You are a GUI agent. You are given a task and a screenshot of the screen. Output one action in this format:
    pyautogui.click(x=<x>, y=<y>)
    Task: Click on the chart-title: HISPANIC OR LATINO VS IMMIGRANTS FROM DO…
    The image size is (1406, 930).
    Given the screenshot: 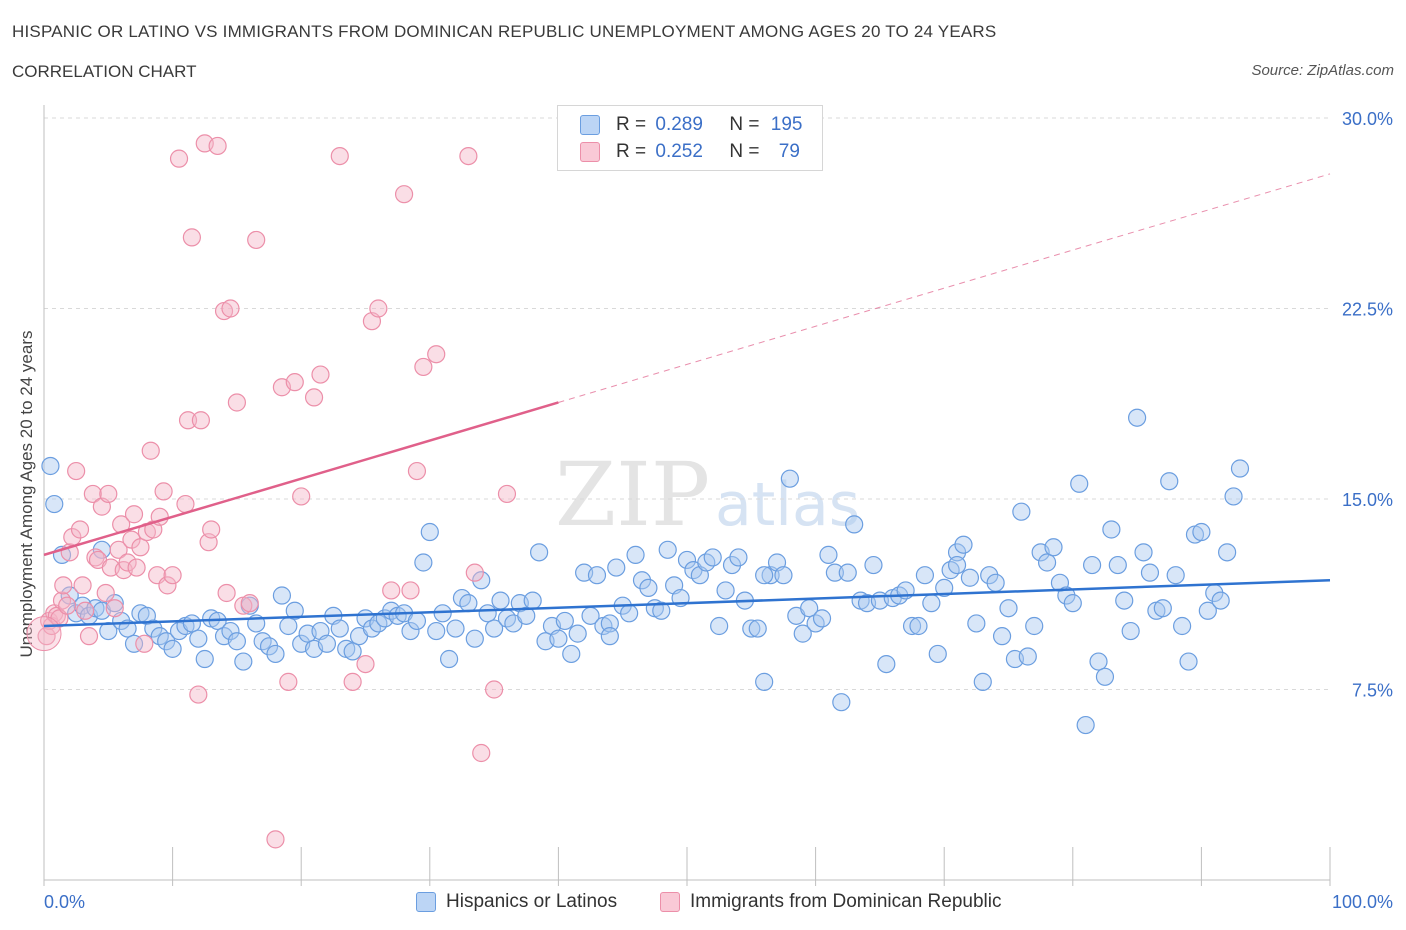 What is the action you would take?
    pyautogui.click(x=504, y=31)
    